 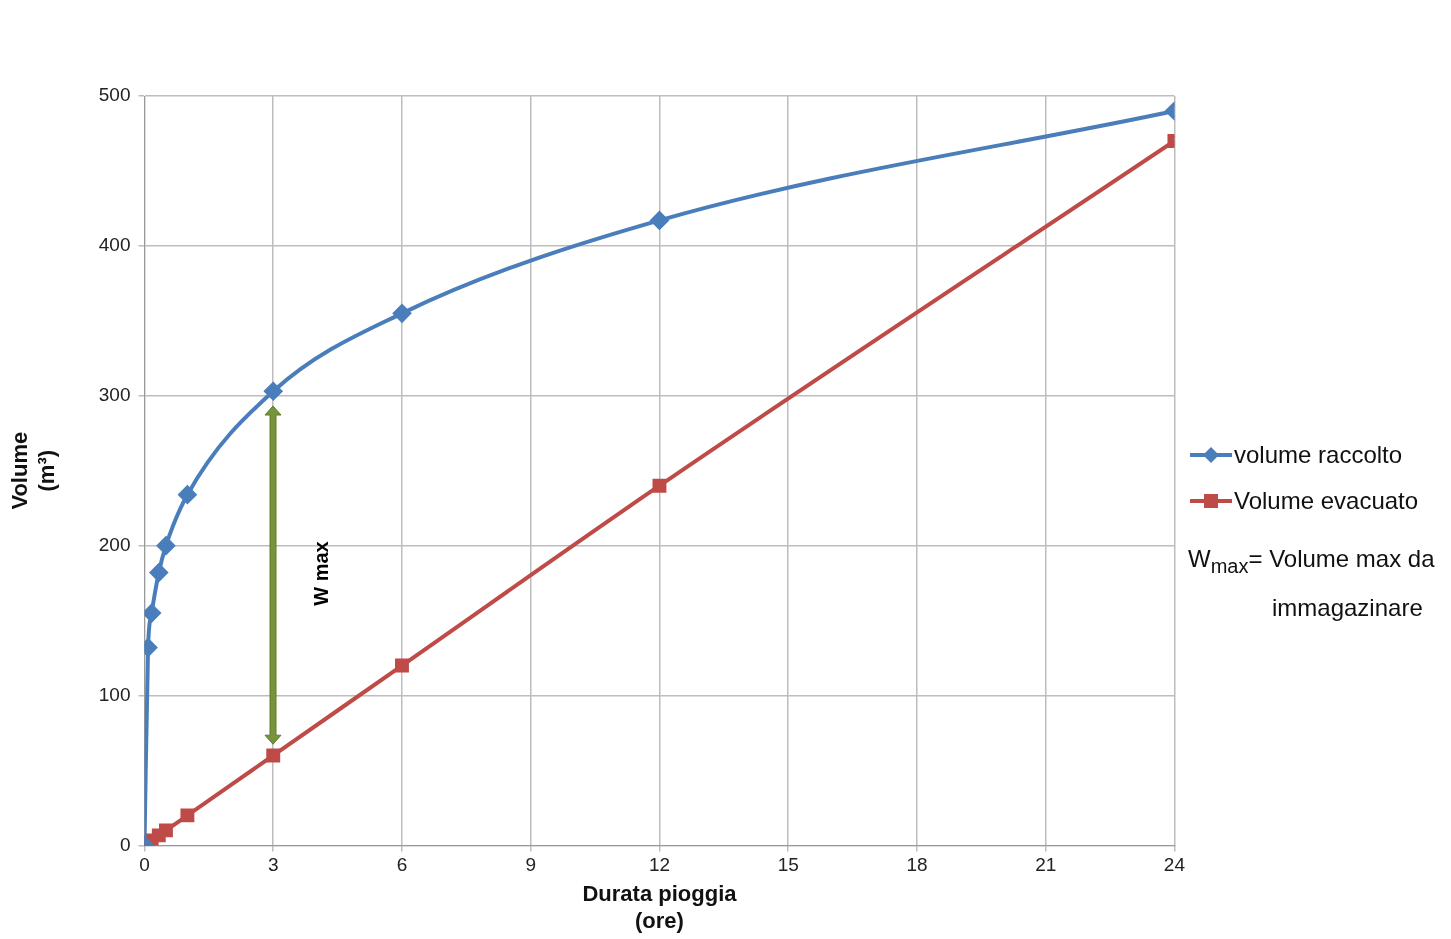 I want to click on x-tick-label: 6, so click(x=402, y=865).